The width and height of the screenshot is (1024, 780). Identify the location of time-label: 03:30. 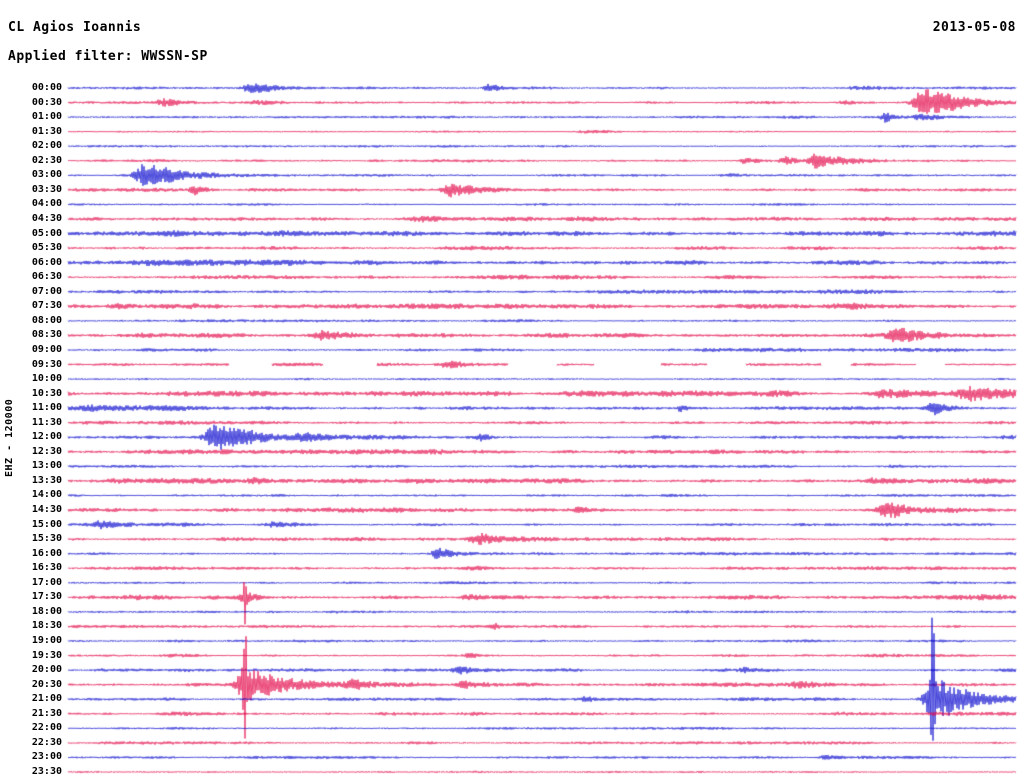
(46, 189).